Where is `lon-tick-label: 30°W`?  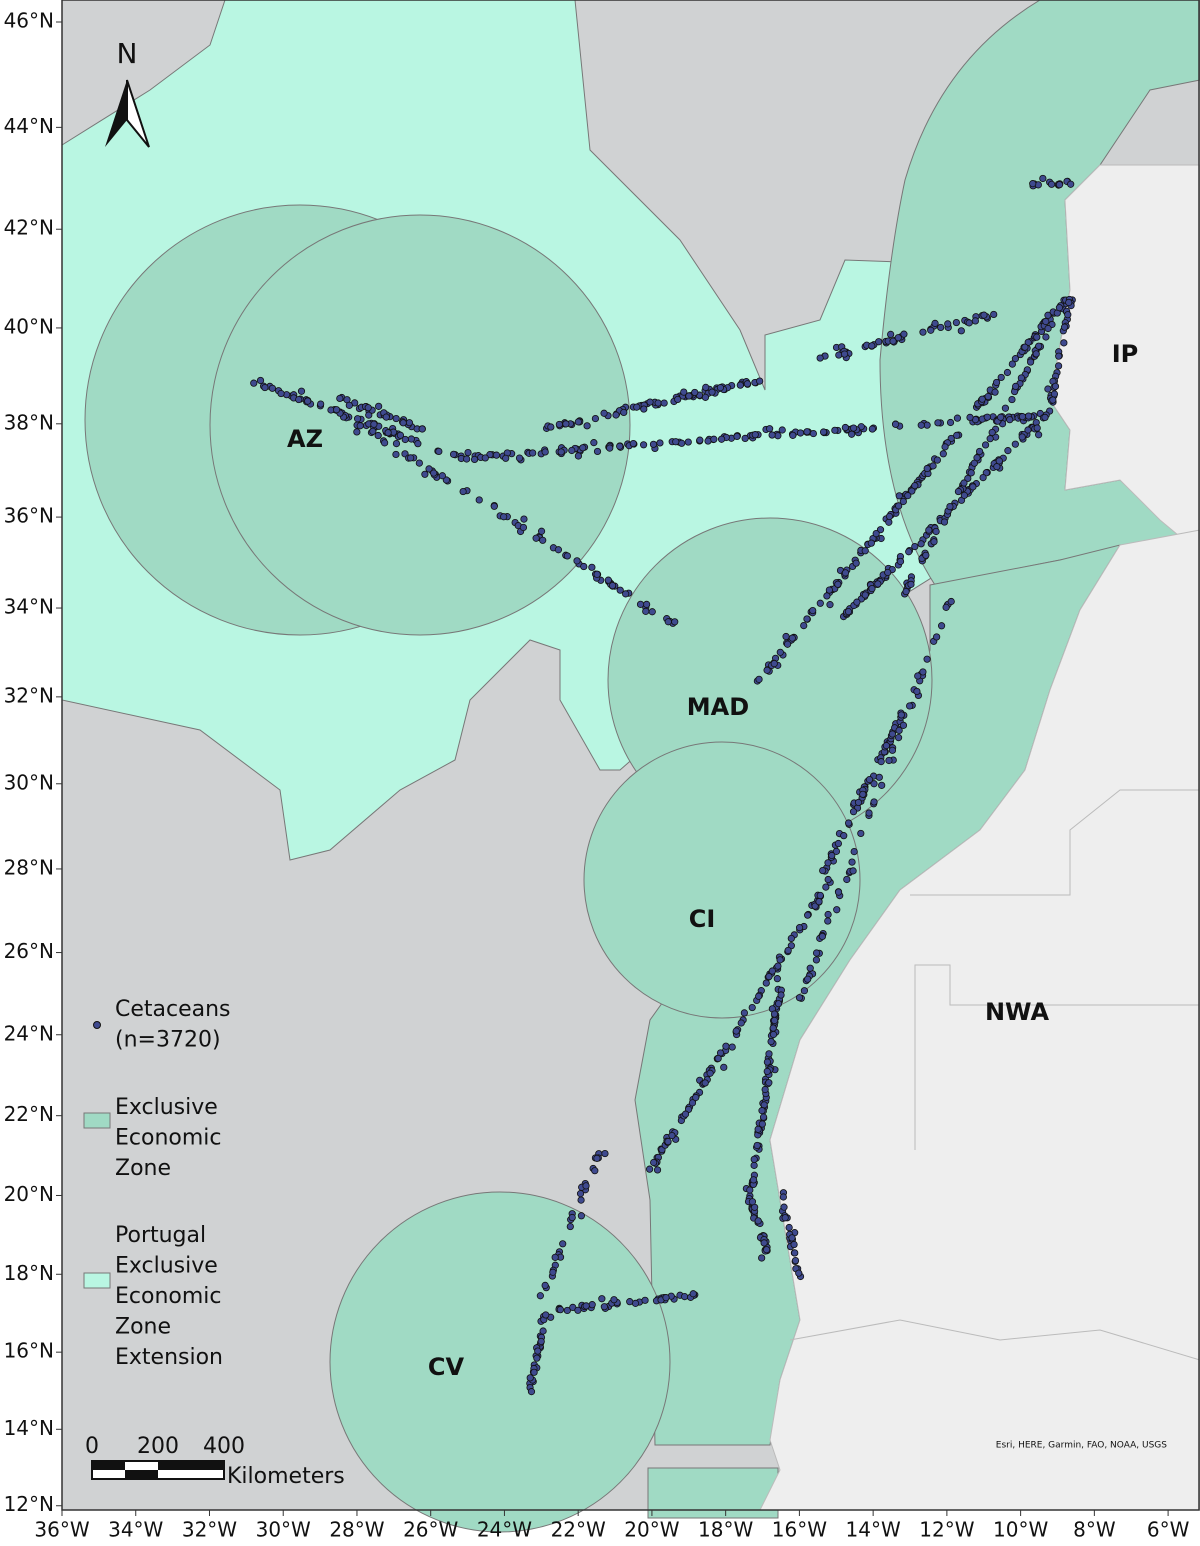
lon-tick-label: 30°W is located at coordinates (283, 1530).